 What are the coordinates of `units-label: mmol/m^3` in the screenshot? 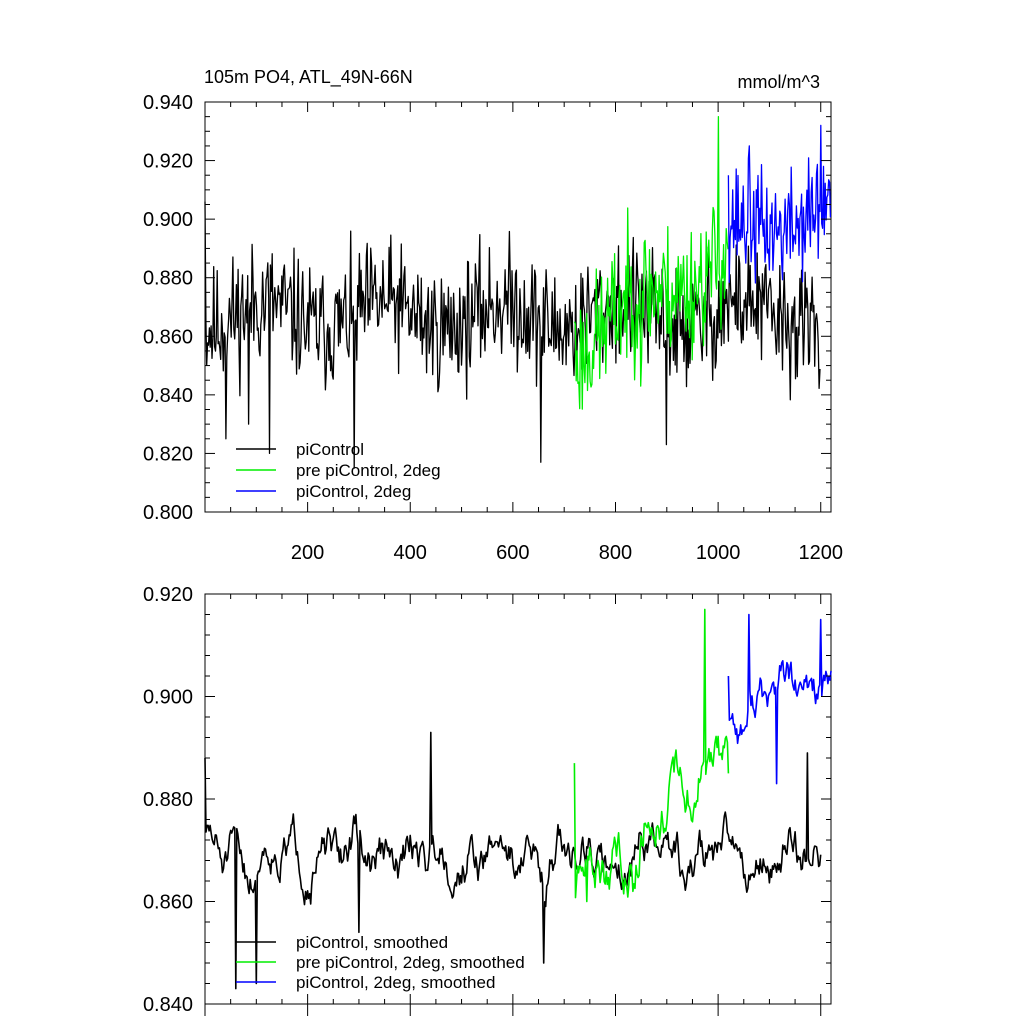 It's located at (779, 82).